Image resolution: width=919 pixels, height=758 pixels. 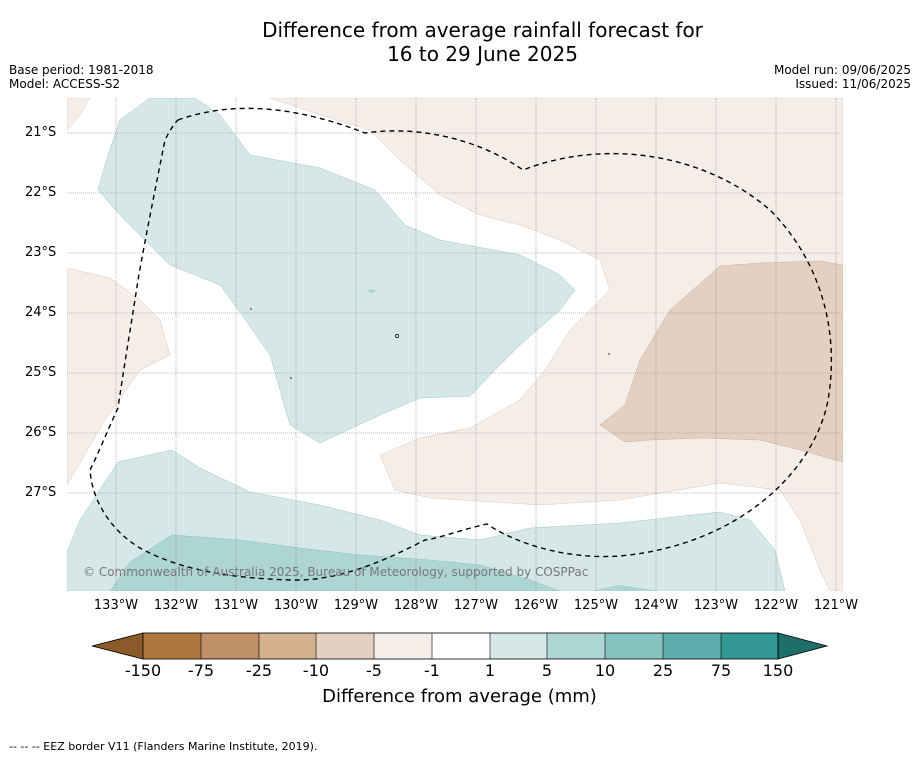 What do you see at coordinates (432, 670) in the screenshot?
I see `colorbar-tick-label: -1` at bounding box center [432, 670].